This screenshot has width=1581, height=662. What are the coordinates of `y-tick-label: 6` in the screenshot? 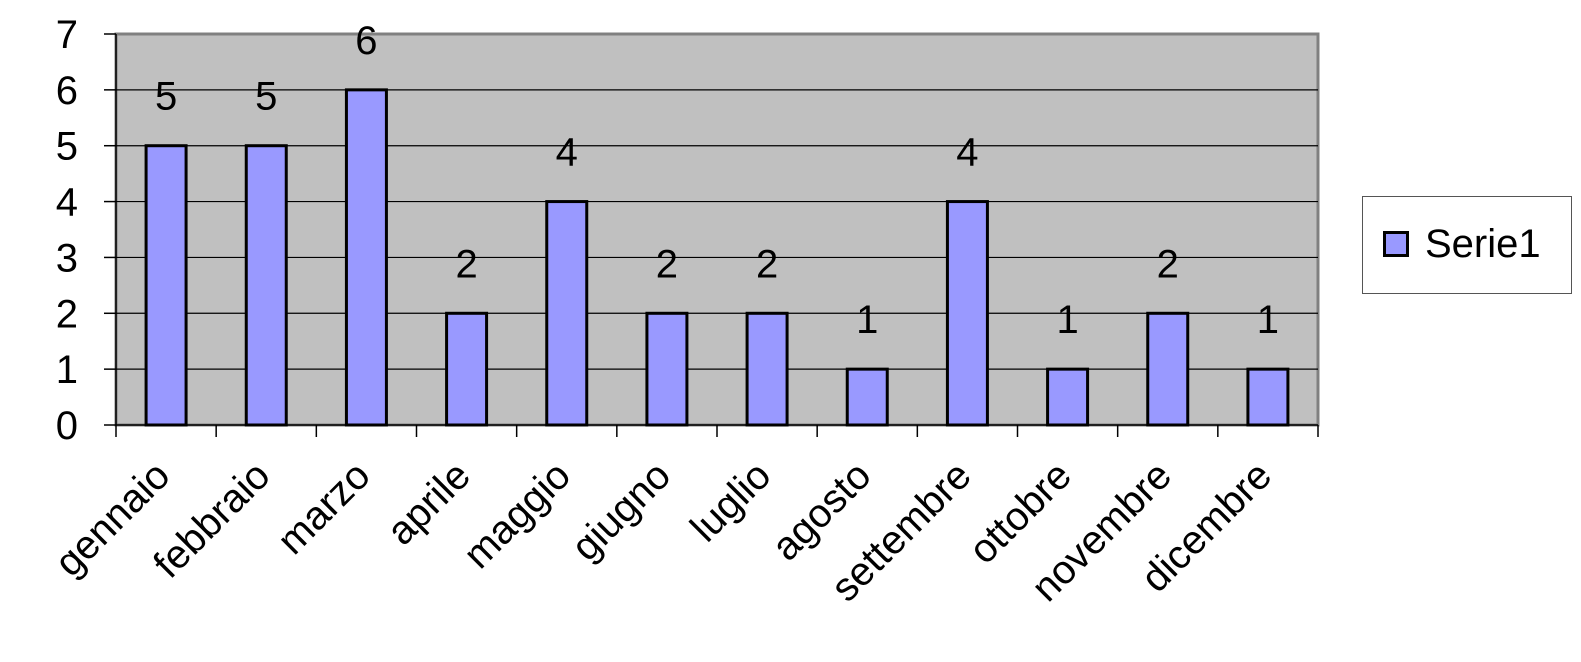 It's located at (67, 91).